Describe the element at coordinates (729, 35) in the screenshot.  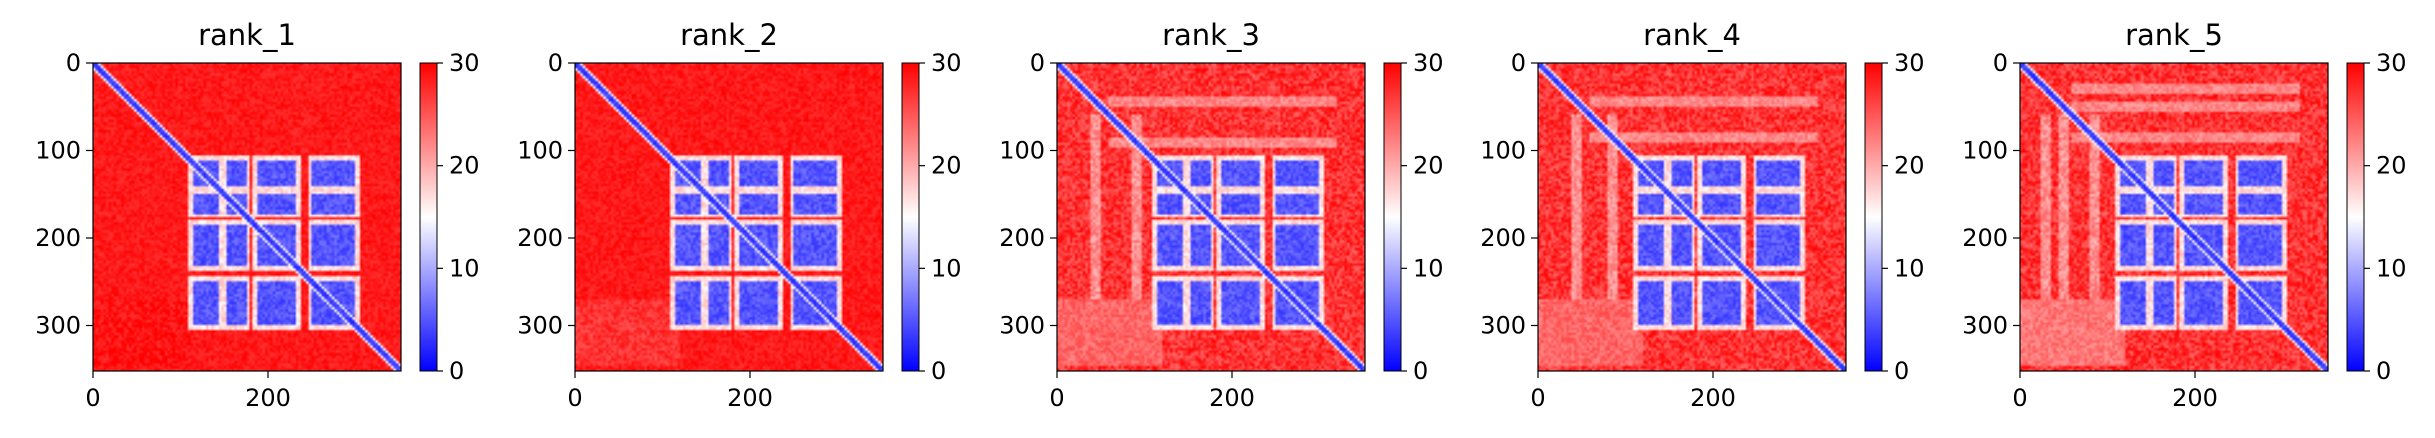
I see `panel-title: rank_2` at that location.